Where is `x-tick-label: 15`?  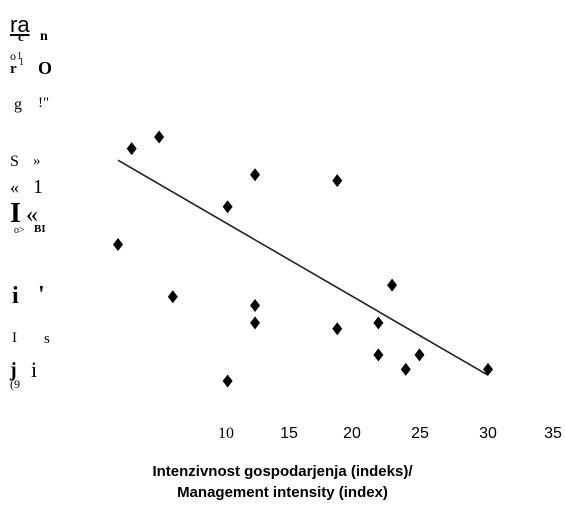 x-tick-label: 15 is located at coordinates (289, 433).